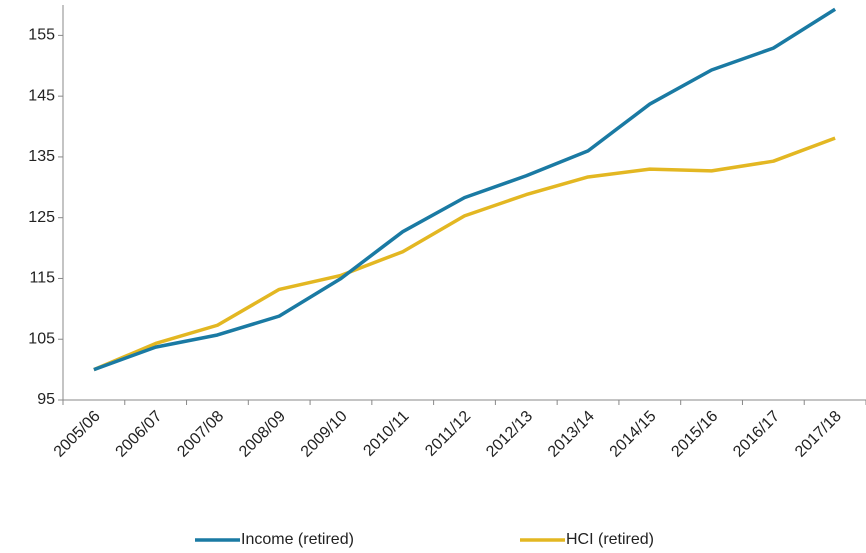 This screenshot has height=553, width=866. I want to click on y-tick-label: 155, so click(41, 35).